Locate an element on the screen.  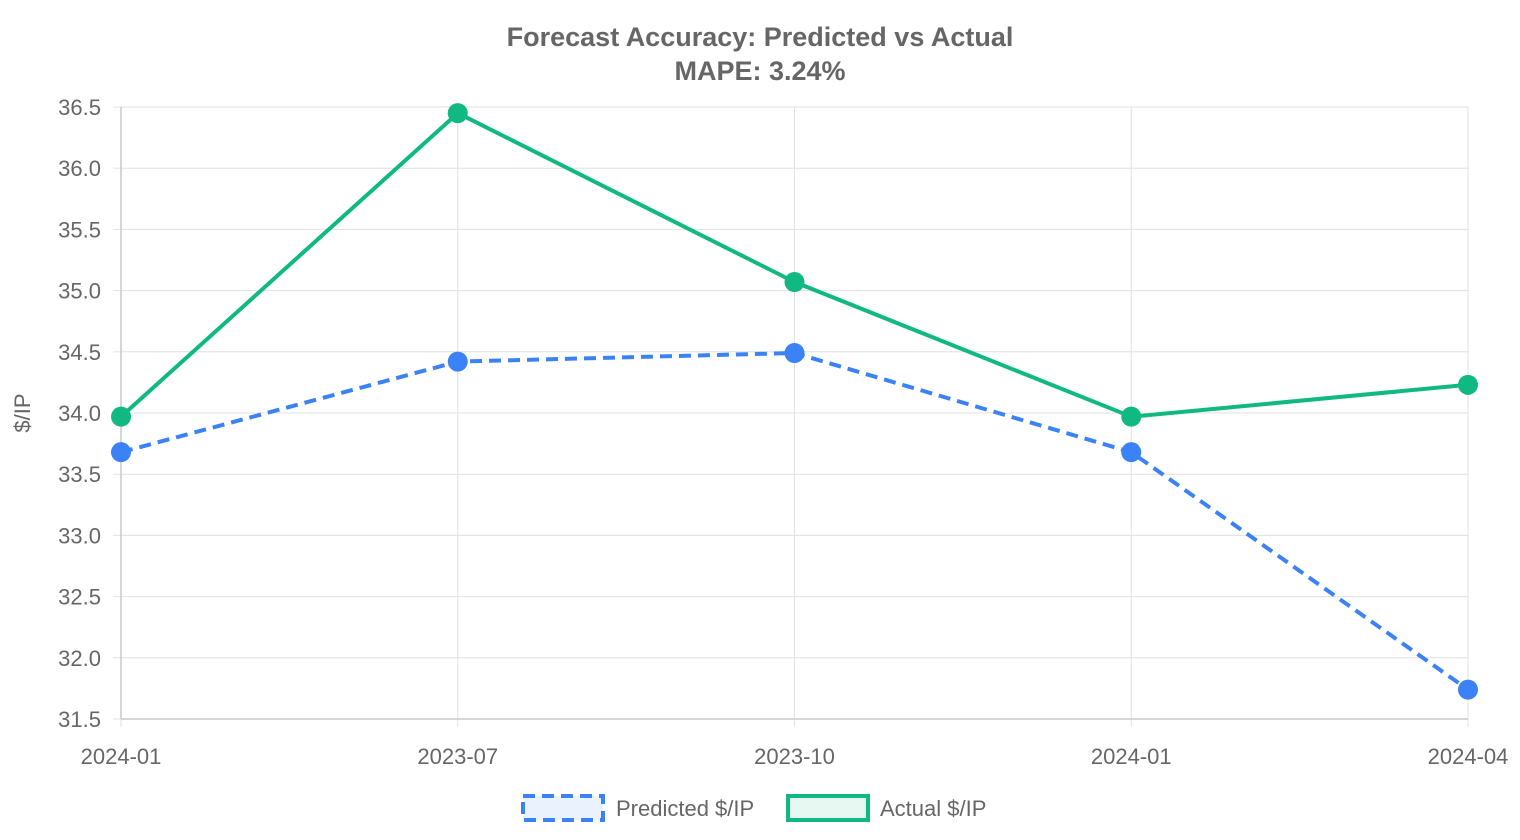
y-axis-label: $/IP is located at coordinates (22, 412).